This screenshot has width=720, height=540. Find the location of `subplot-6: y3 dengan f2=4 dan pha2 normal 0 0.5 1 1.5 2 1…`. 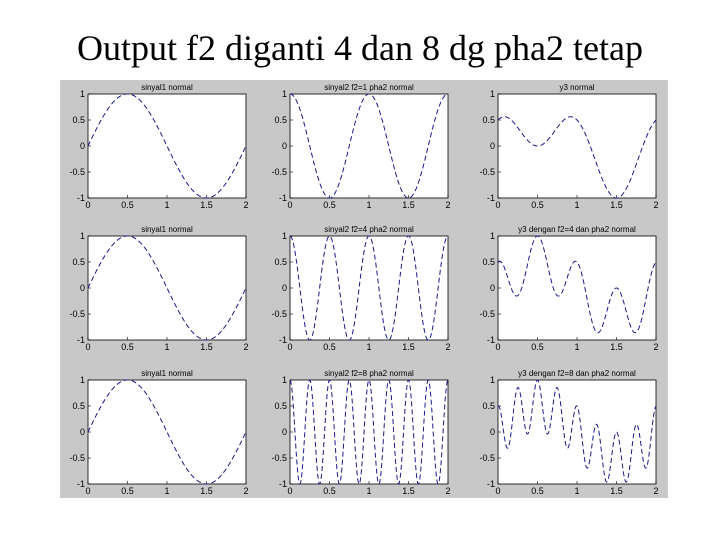

subplot-6: y3 dengan f2=4 dan pha2 normal 0 0.5 1 1.5 2 1… is located at coordinates (568, 288).